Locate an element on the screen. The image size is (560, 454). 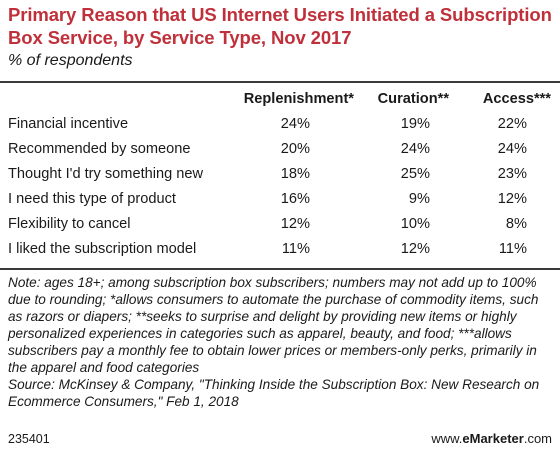
table-row: I need this type of product 16% 9% 12% is located at coordinates (280, 198).